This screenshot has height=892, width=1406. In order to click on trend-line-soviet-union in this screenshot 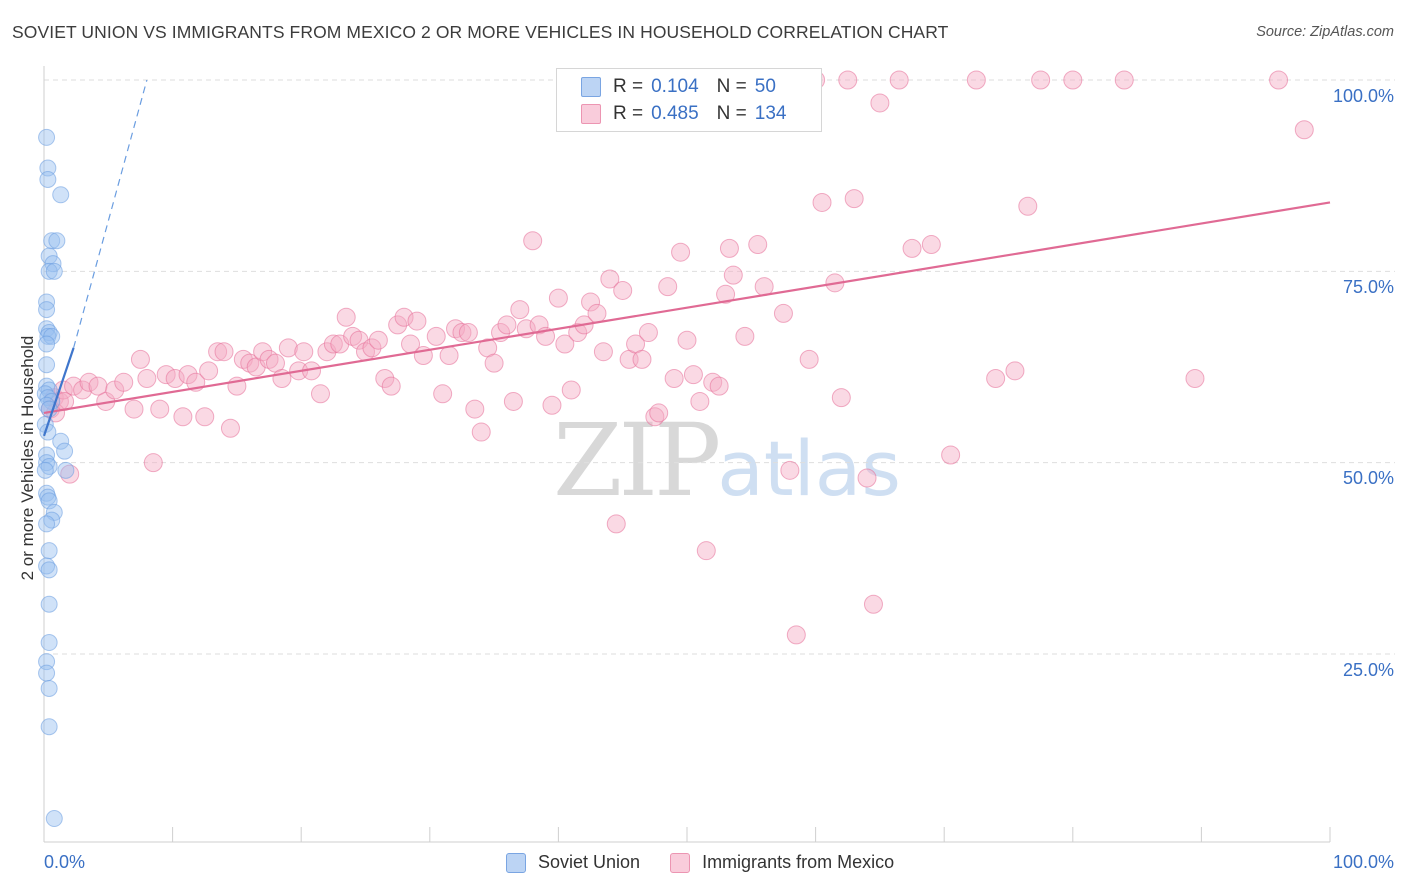, I will do `click(58, 392)`.